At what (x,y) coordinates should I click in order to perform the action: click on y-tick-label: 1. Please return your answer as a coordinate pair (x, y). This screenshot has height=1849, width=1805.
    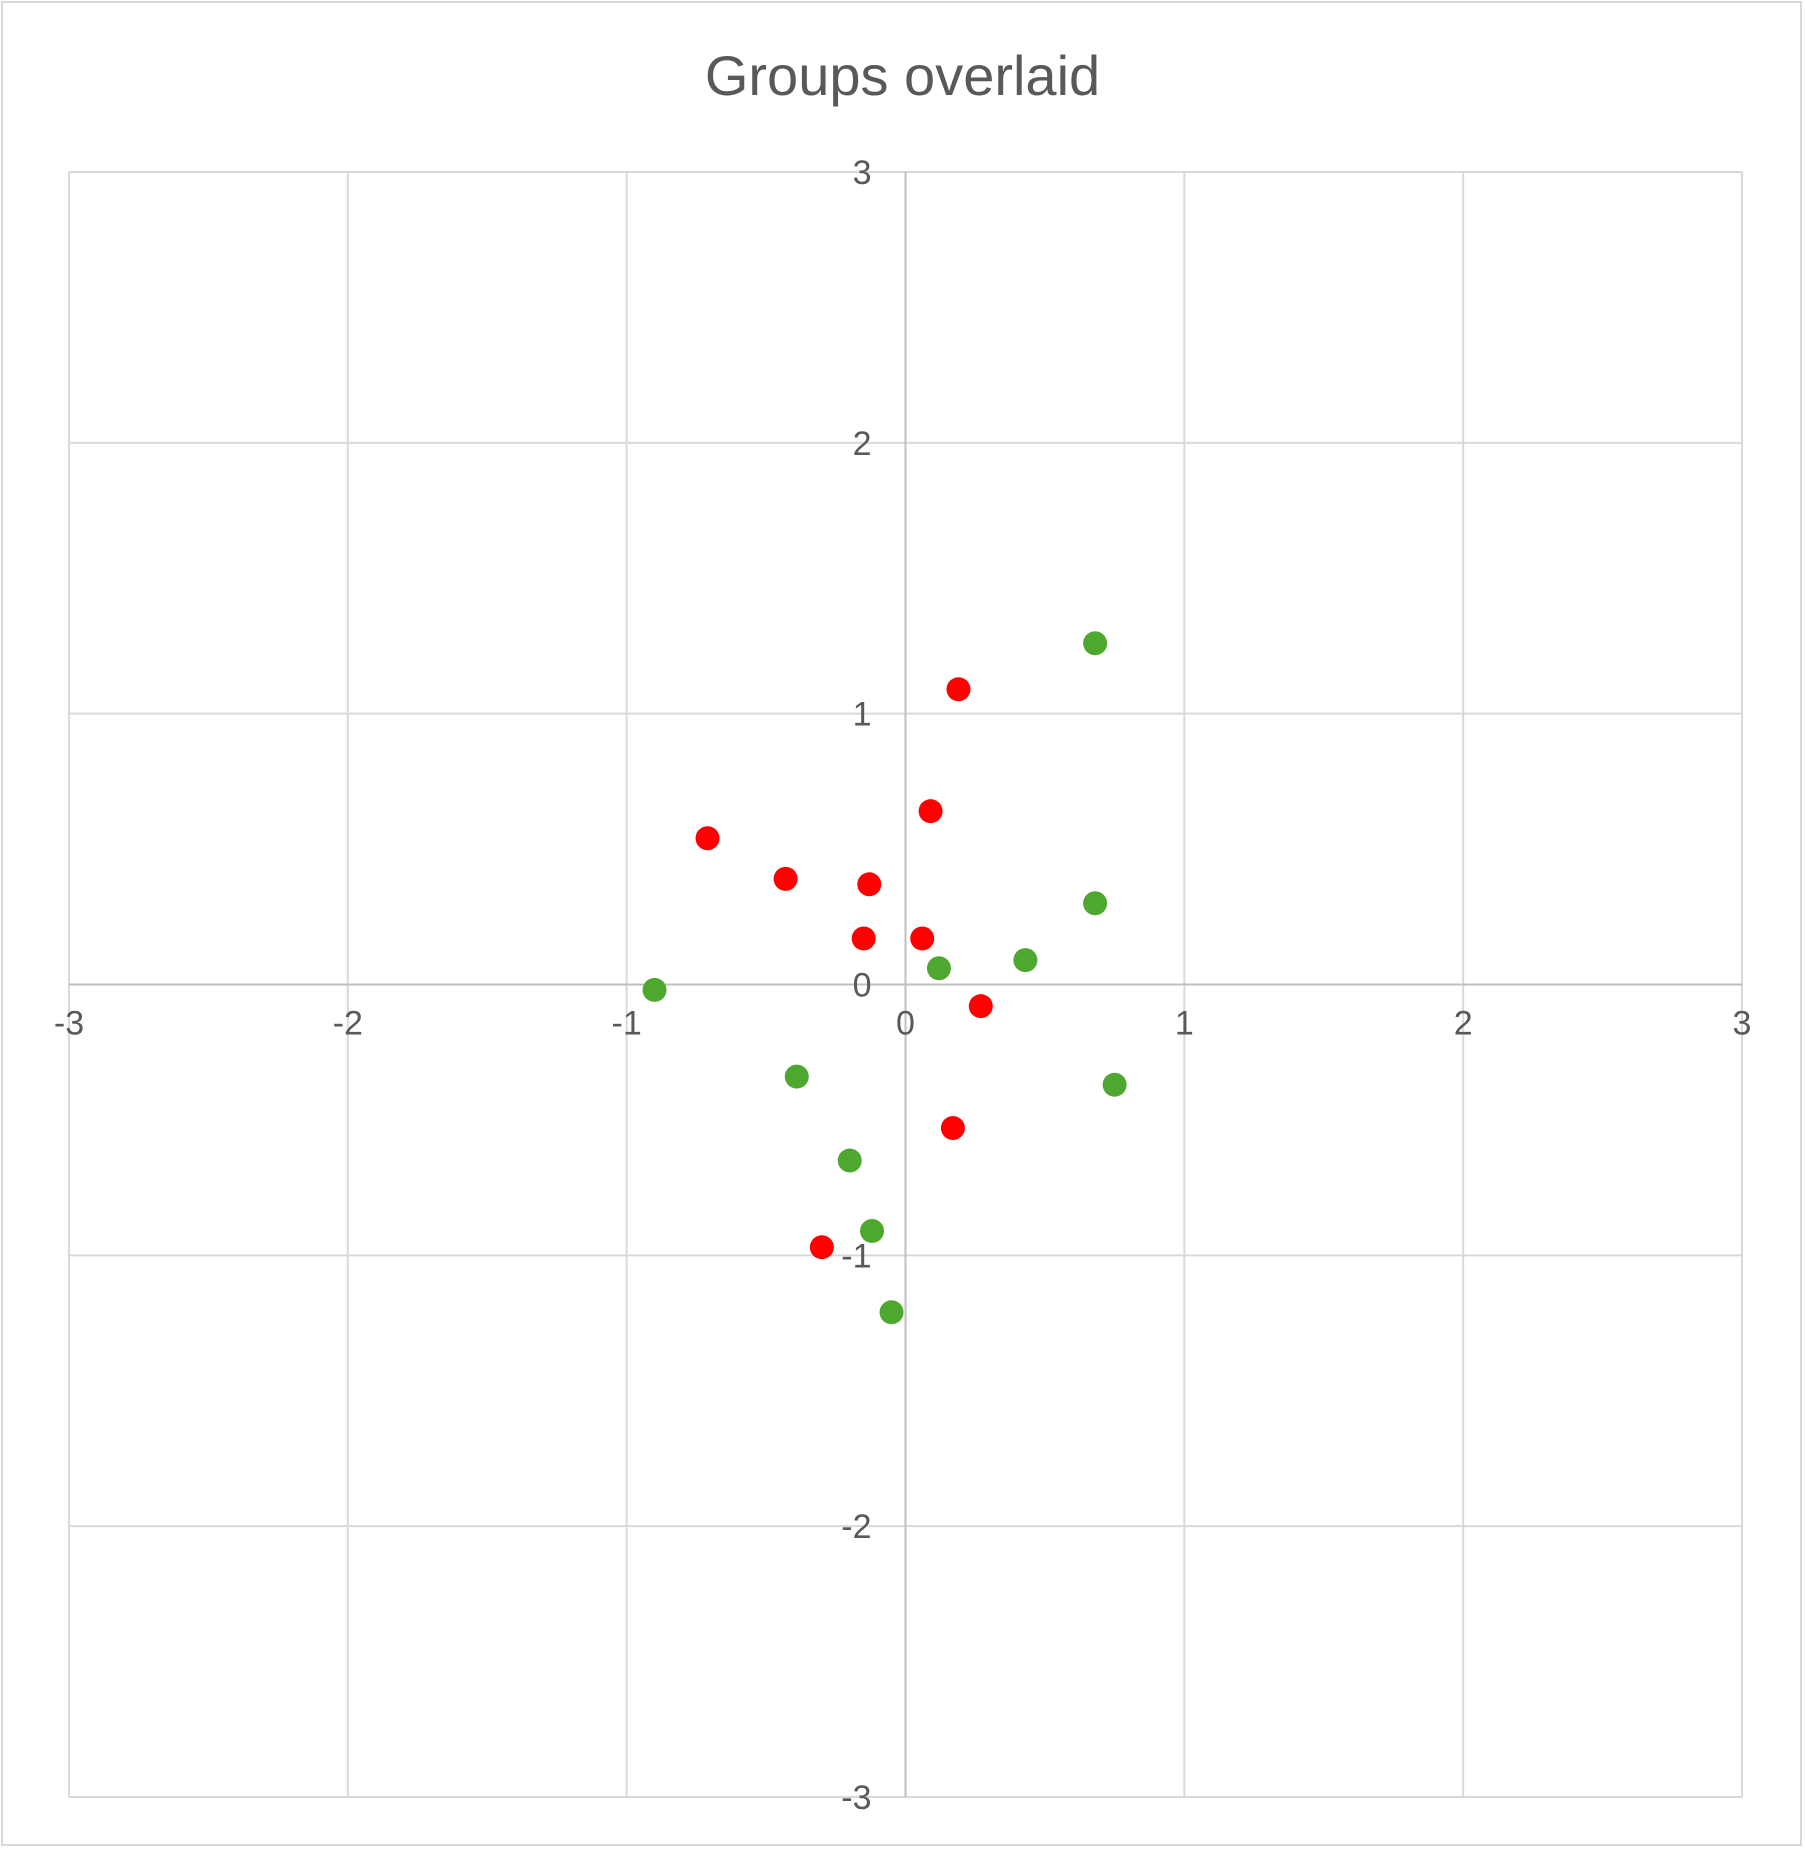
    Looking at the image, I should click on (862, 715).